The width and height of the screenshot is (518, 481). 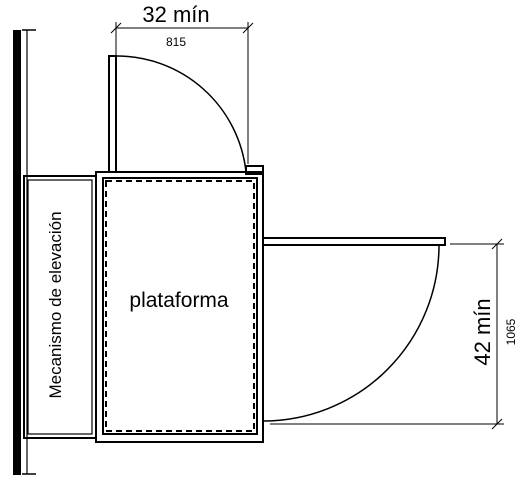 What do you see at coordinates (482, 331) in the screenshot?
I see `side-dimension-inches: 42 mín` at bounding box center [482, 331].